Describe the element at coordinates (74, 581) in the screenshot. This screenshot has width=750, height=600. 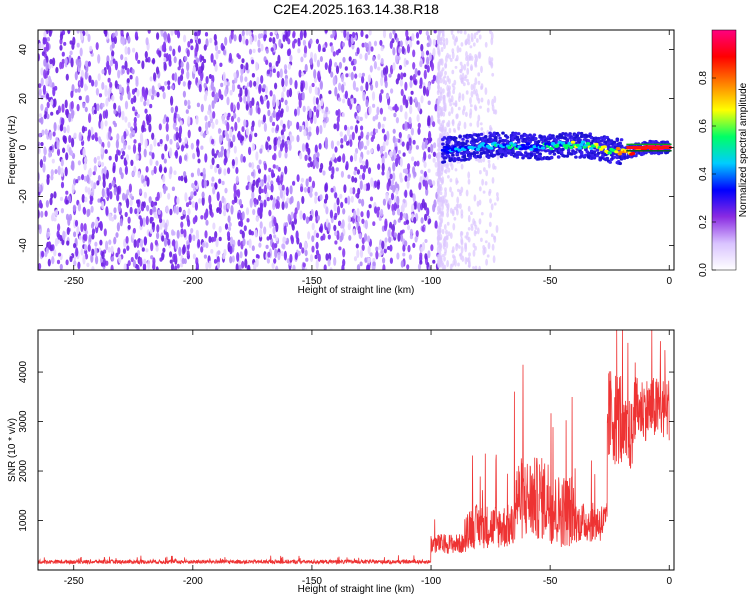
I see `x-tick-label: -250` at that location.